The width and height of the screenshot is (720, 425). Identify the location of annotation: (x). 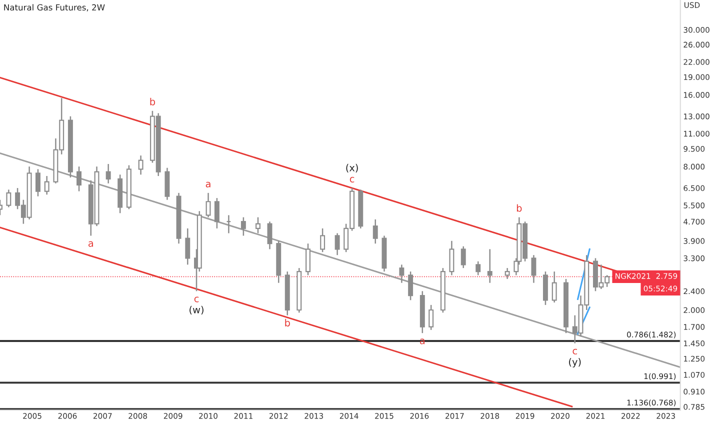
(352, 168).